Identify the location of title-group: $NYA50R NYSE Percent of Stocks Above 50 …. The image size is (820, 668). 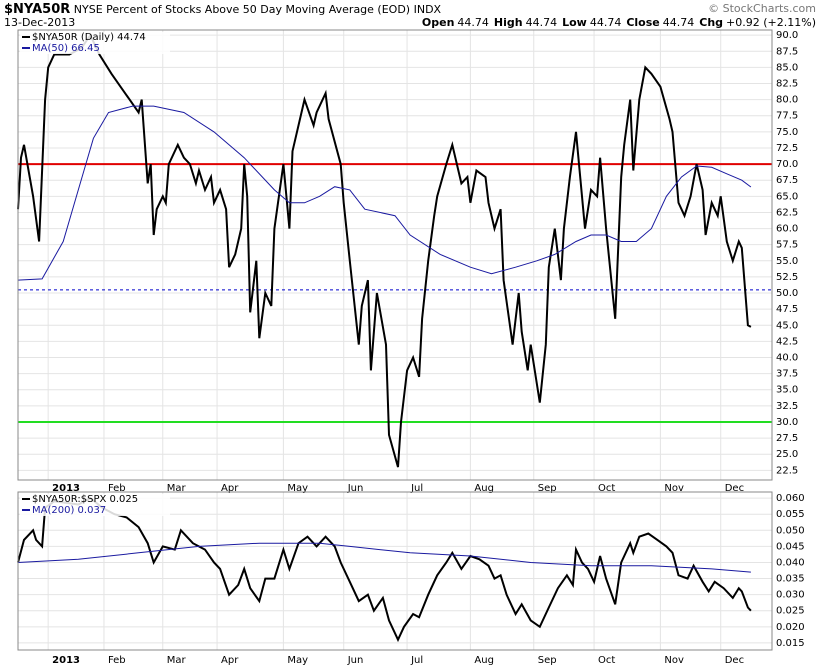
(222, 9).